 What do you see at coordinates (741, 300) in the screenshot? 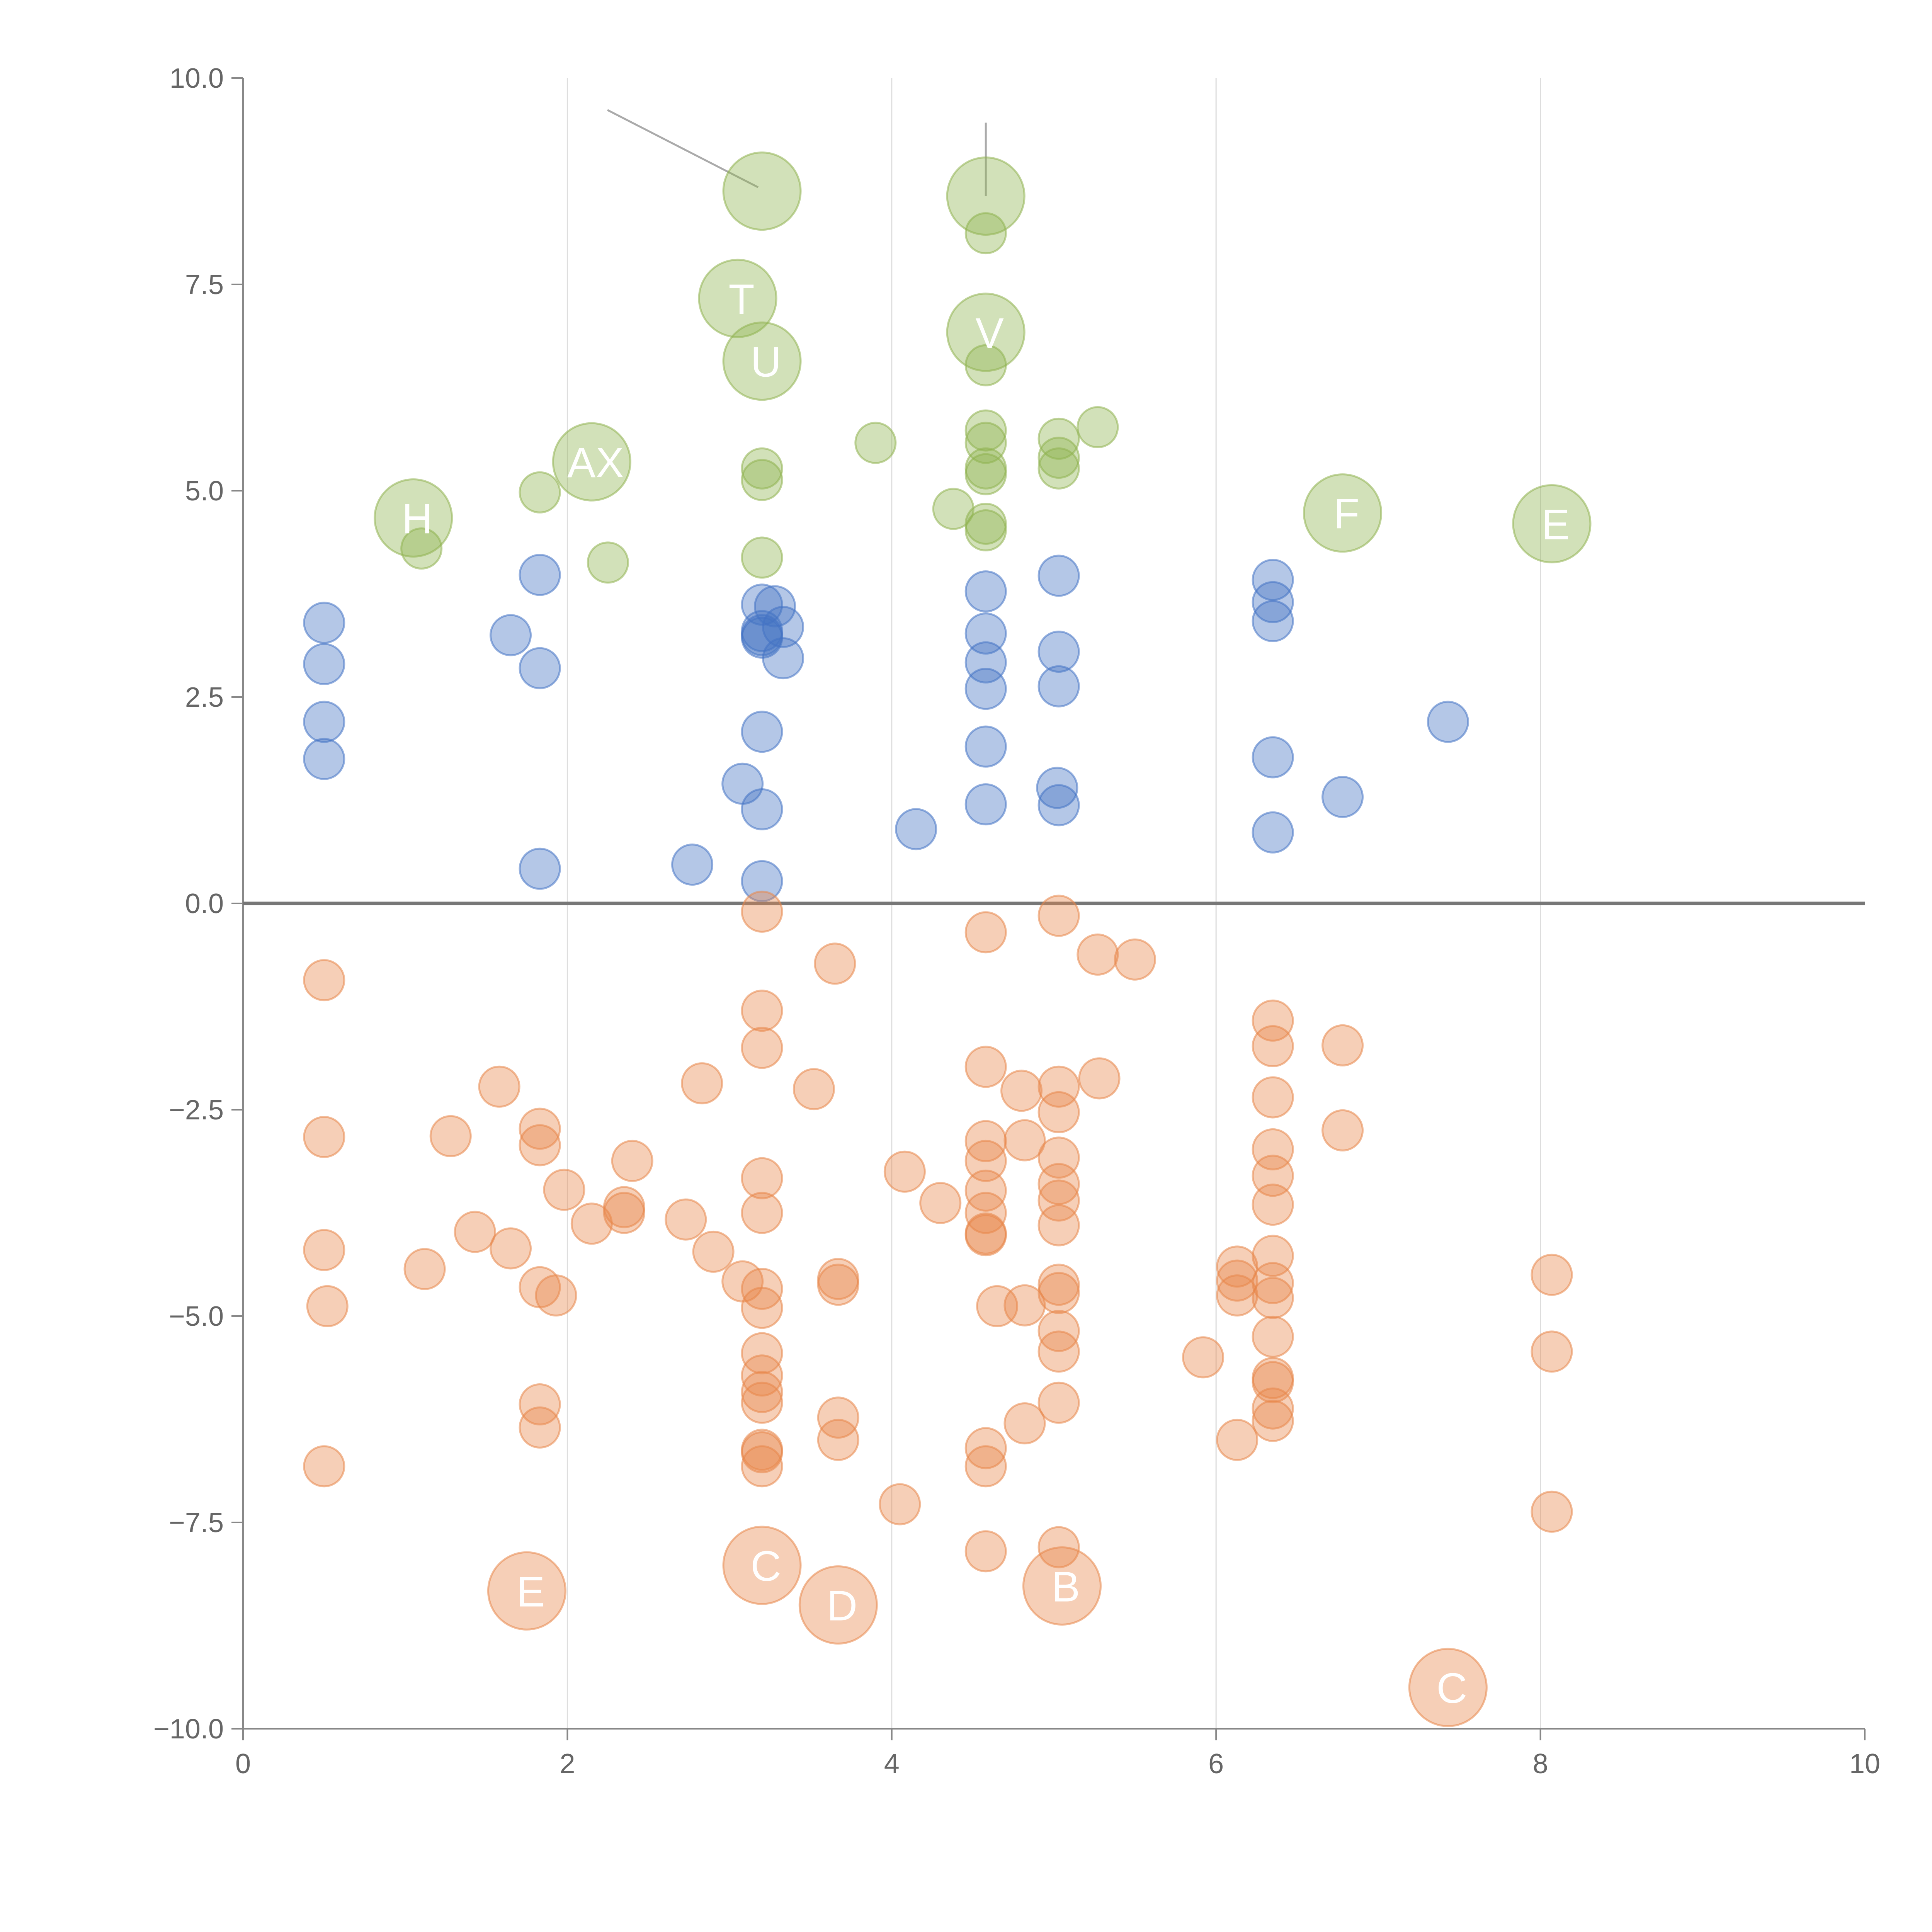
I see `point-label-0: T` at bounding box center [741, 300].